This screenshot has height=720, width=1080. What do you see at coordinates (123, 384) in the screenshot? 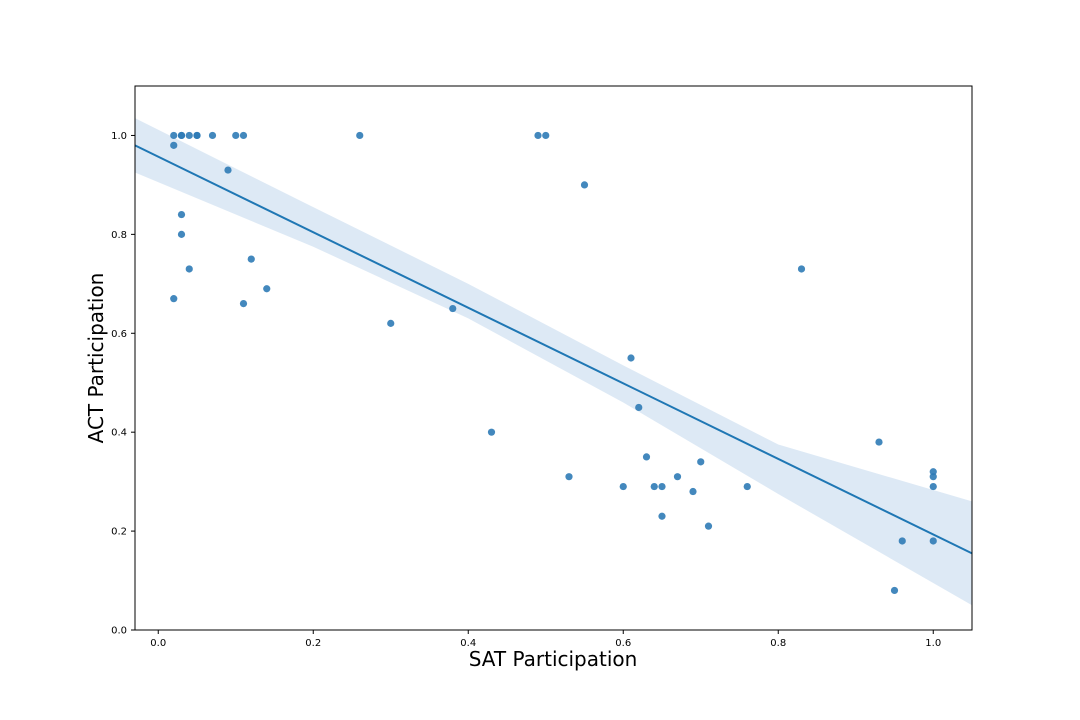
I see `y-axis-ticks: 0.0 0.2 0.4 0.6 0.8 1.0` at bounding box center [123, 384].